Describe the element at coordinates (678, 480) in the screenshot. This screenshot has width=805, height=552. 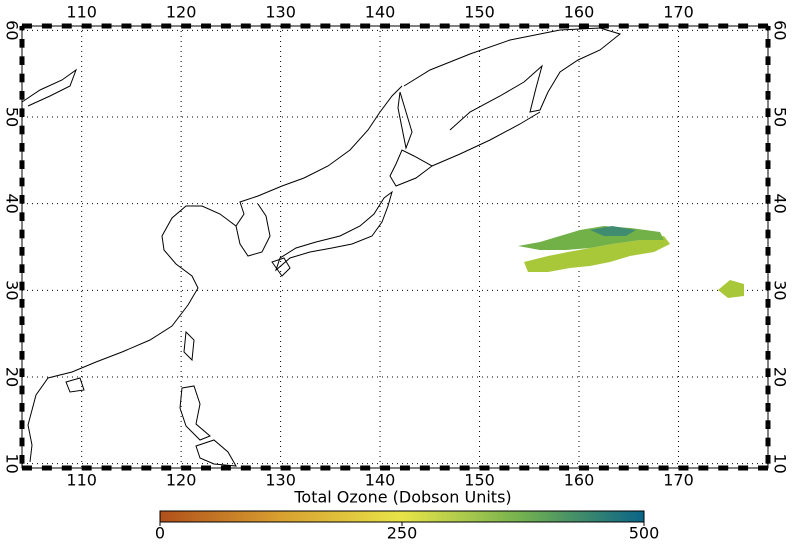
I see `lon-label-bottom: 170` at that location.